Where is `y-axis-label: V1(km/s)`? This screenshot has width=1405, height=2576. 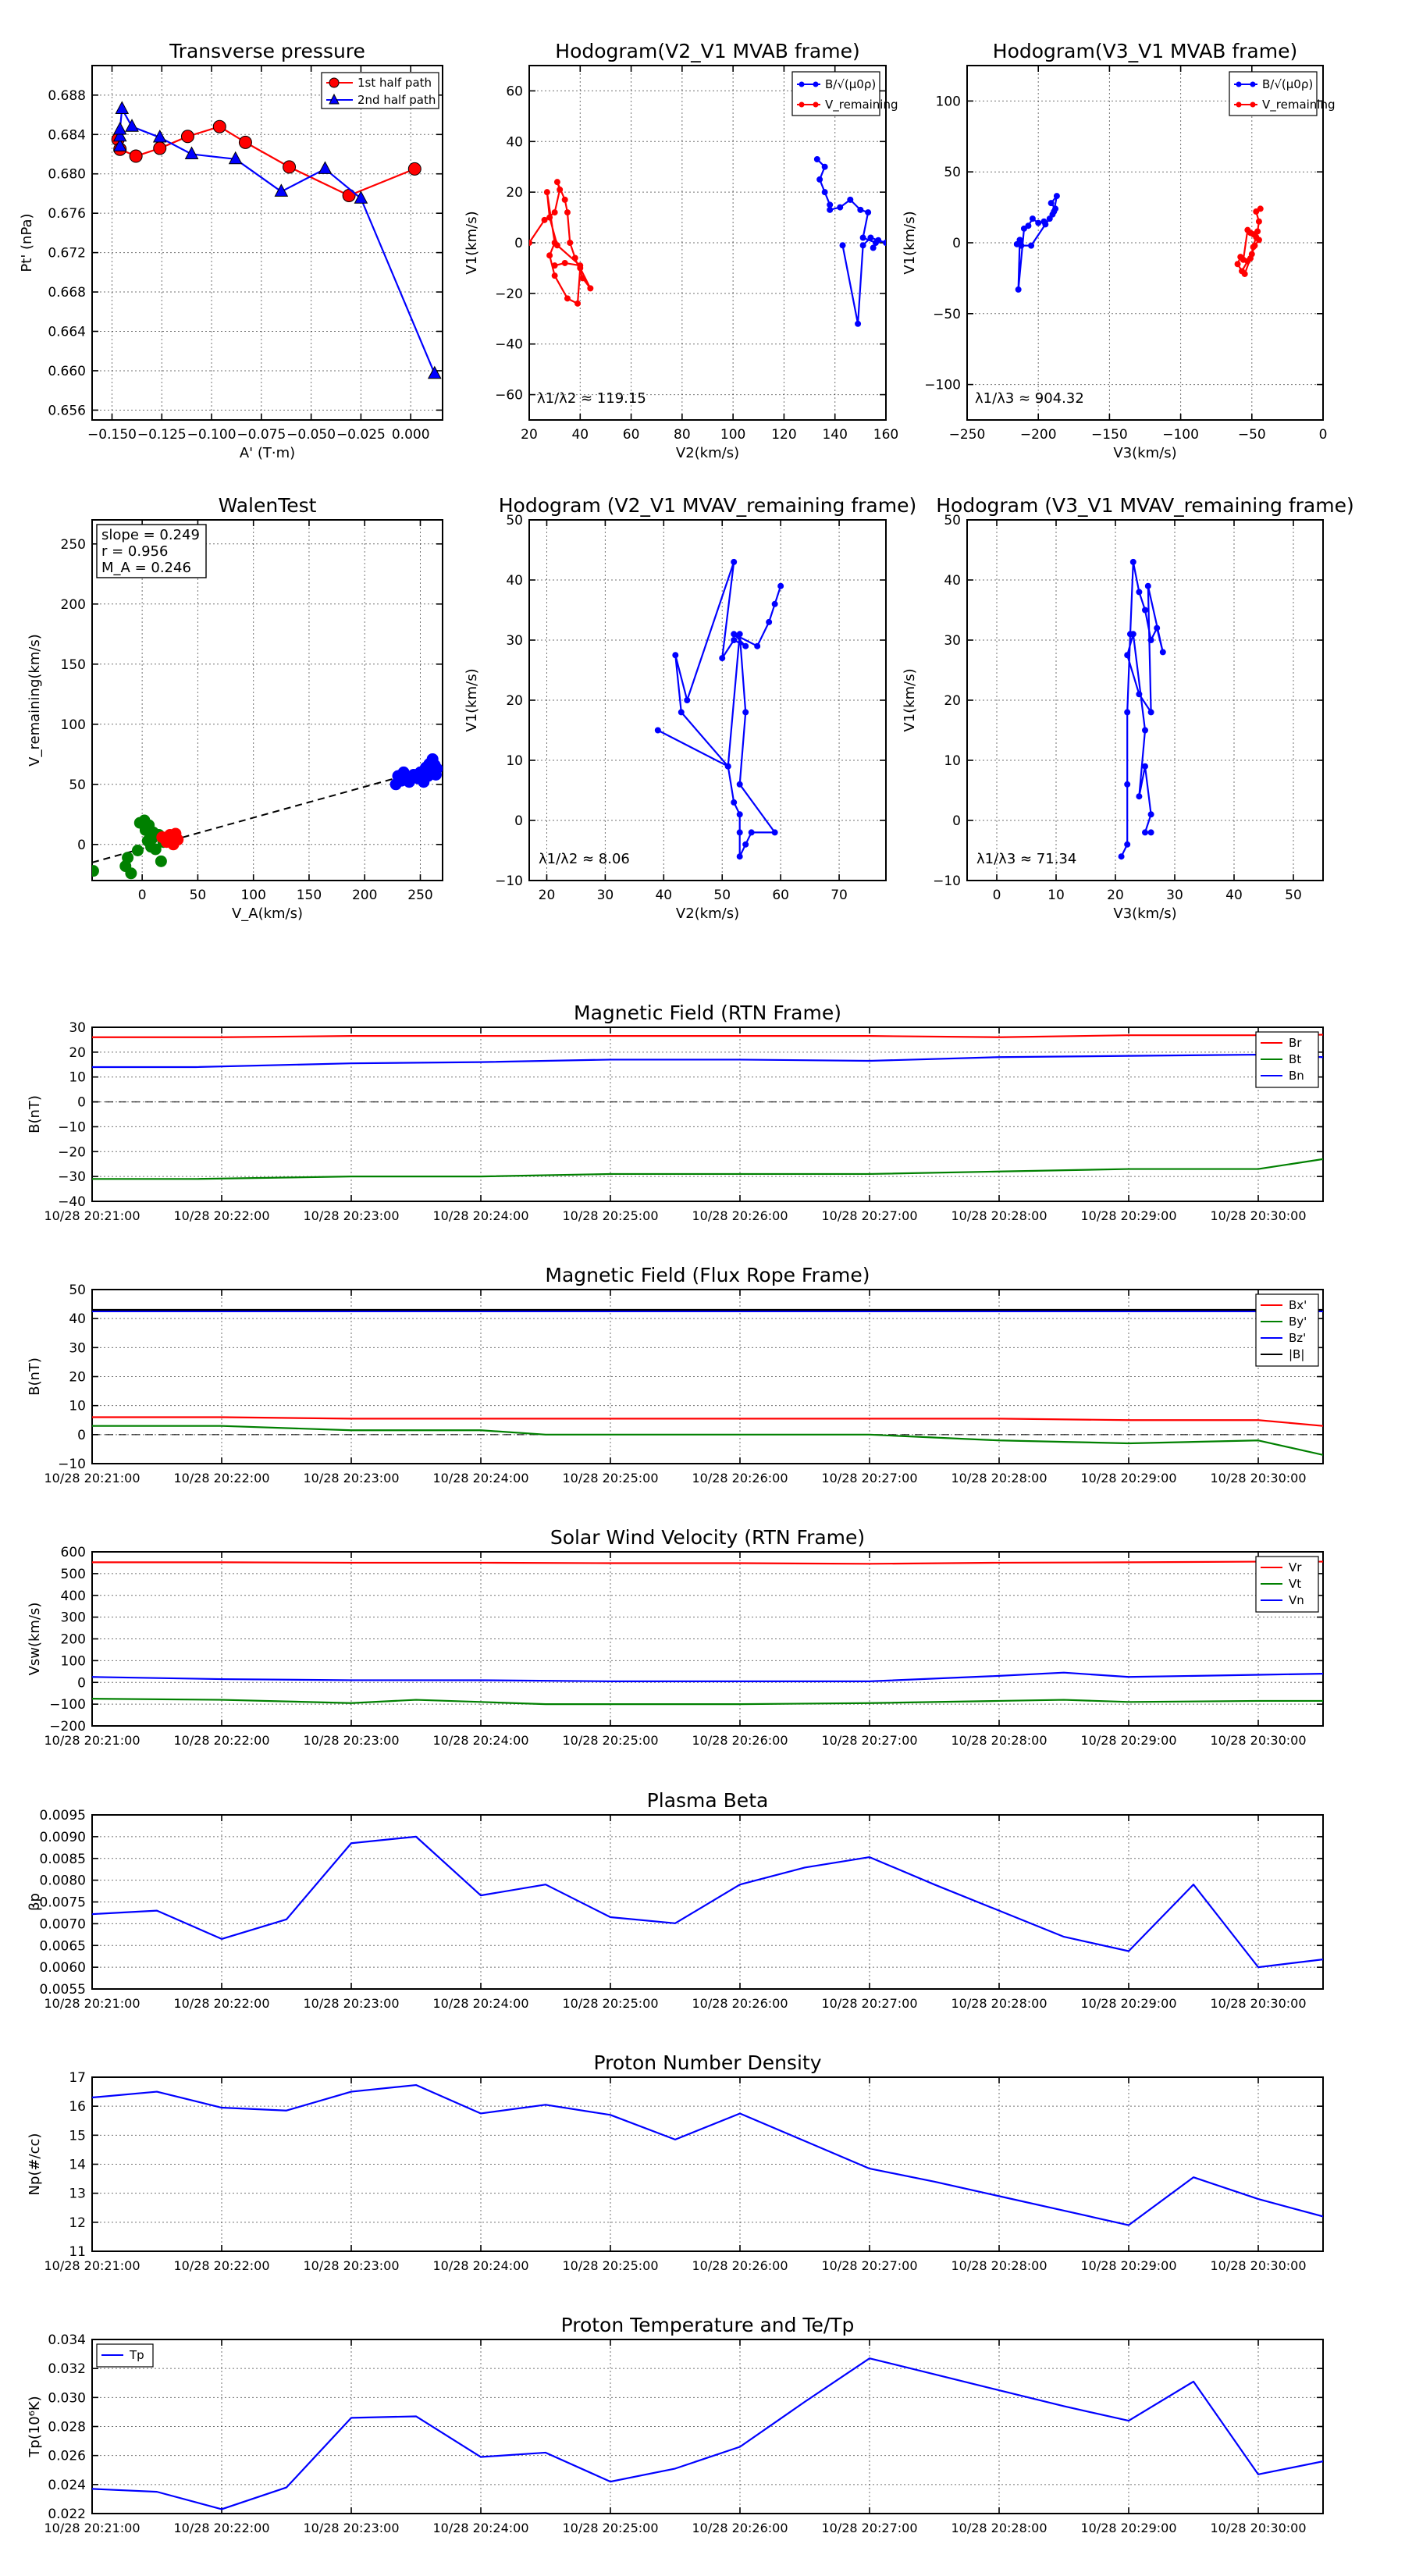 y-axis-label: V1(km/s) is located at coordinates (472, 242).